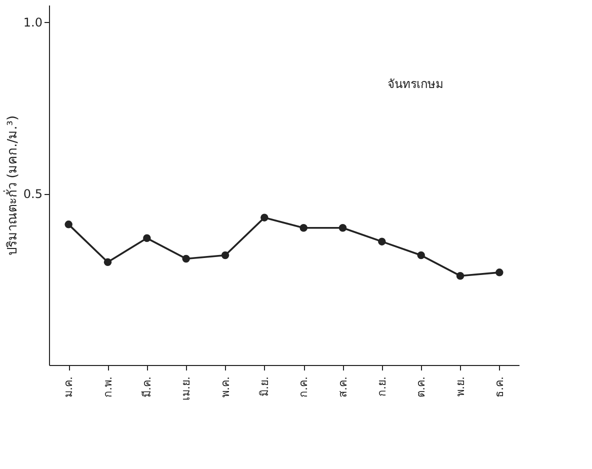 The width and height of the screenshot is (592, 469). What do you see at coordinates (11, 185) in the screenshot?
I see `y-axis-title: ปริมาณตะกั่ว (มคก./ม.³)` at bounding box center [11, 185].